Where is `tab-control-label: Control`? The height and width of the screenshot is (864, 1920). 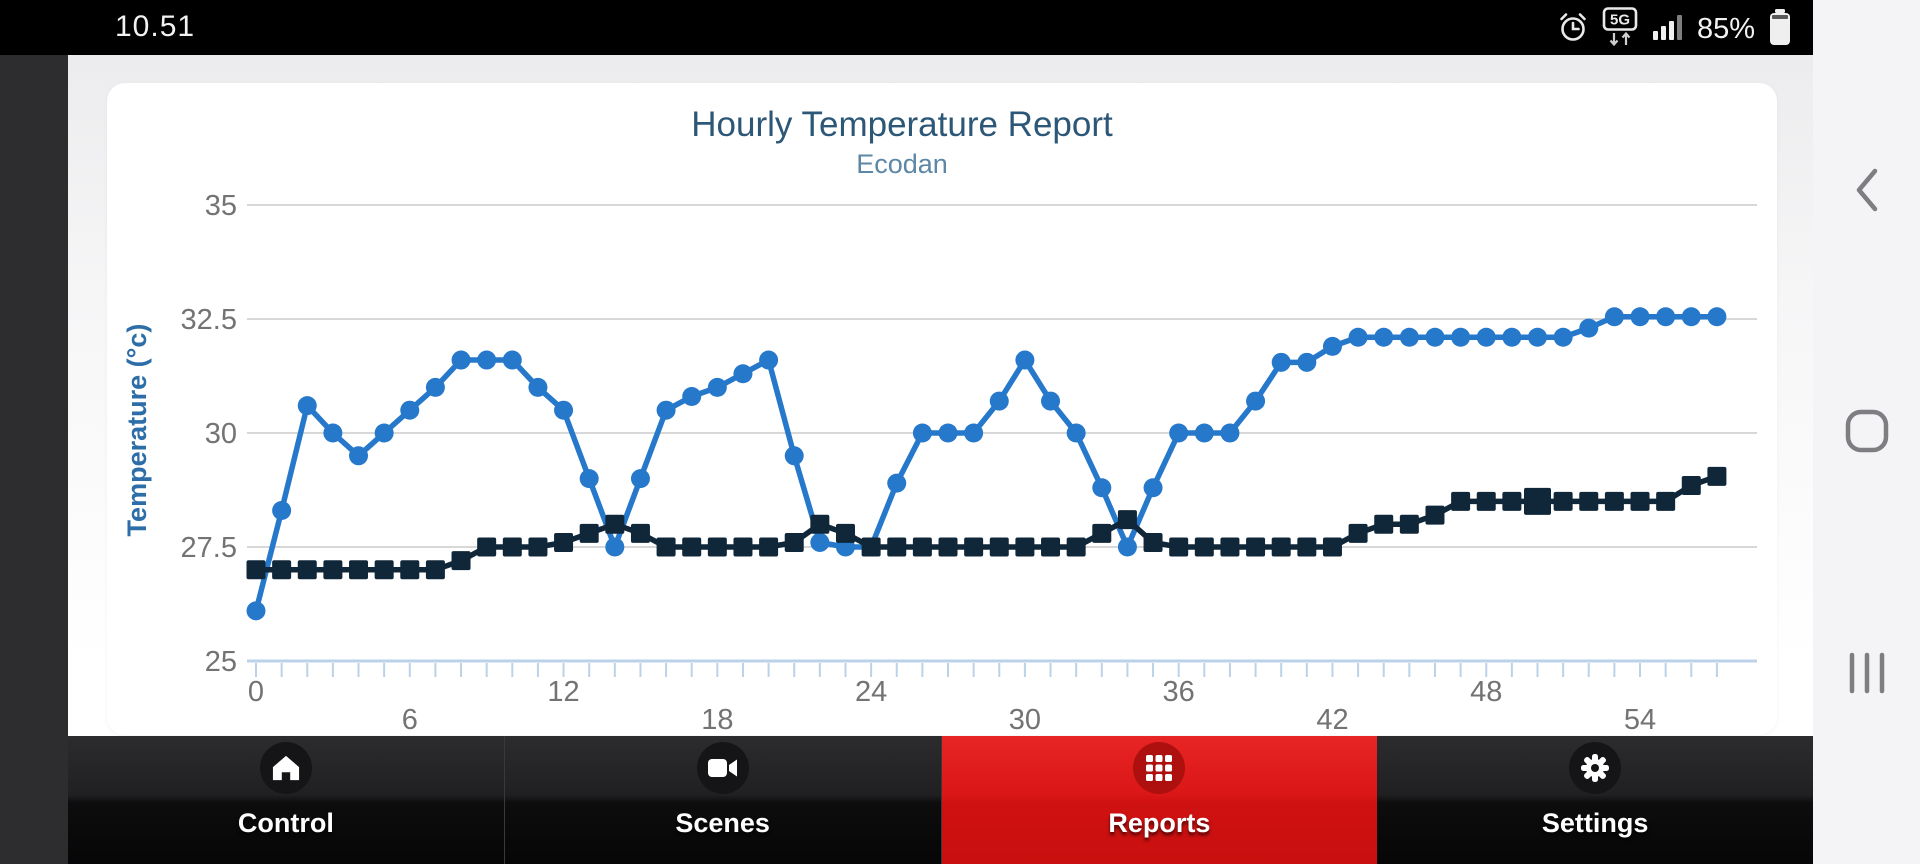 tab-control-label: Control is located at coordinates (285, 823).